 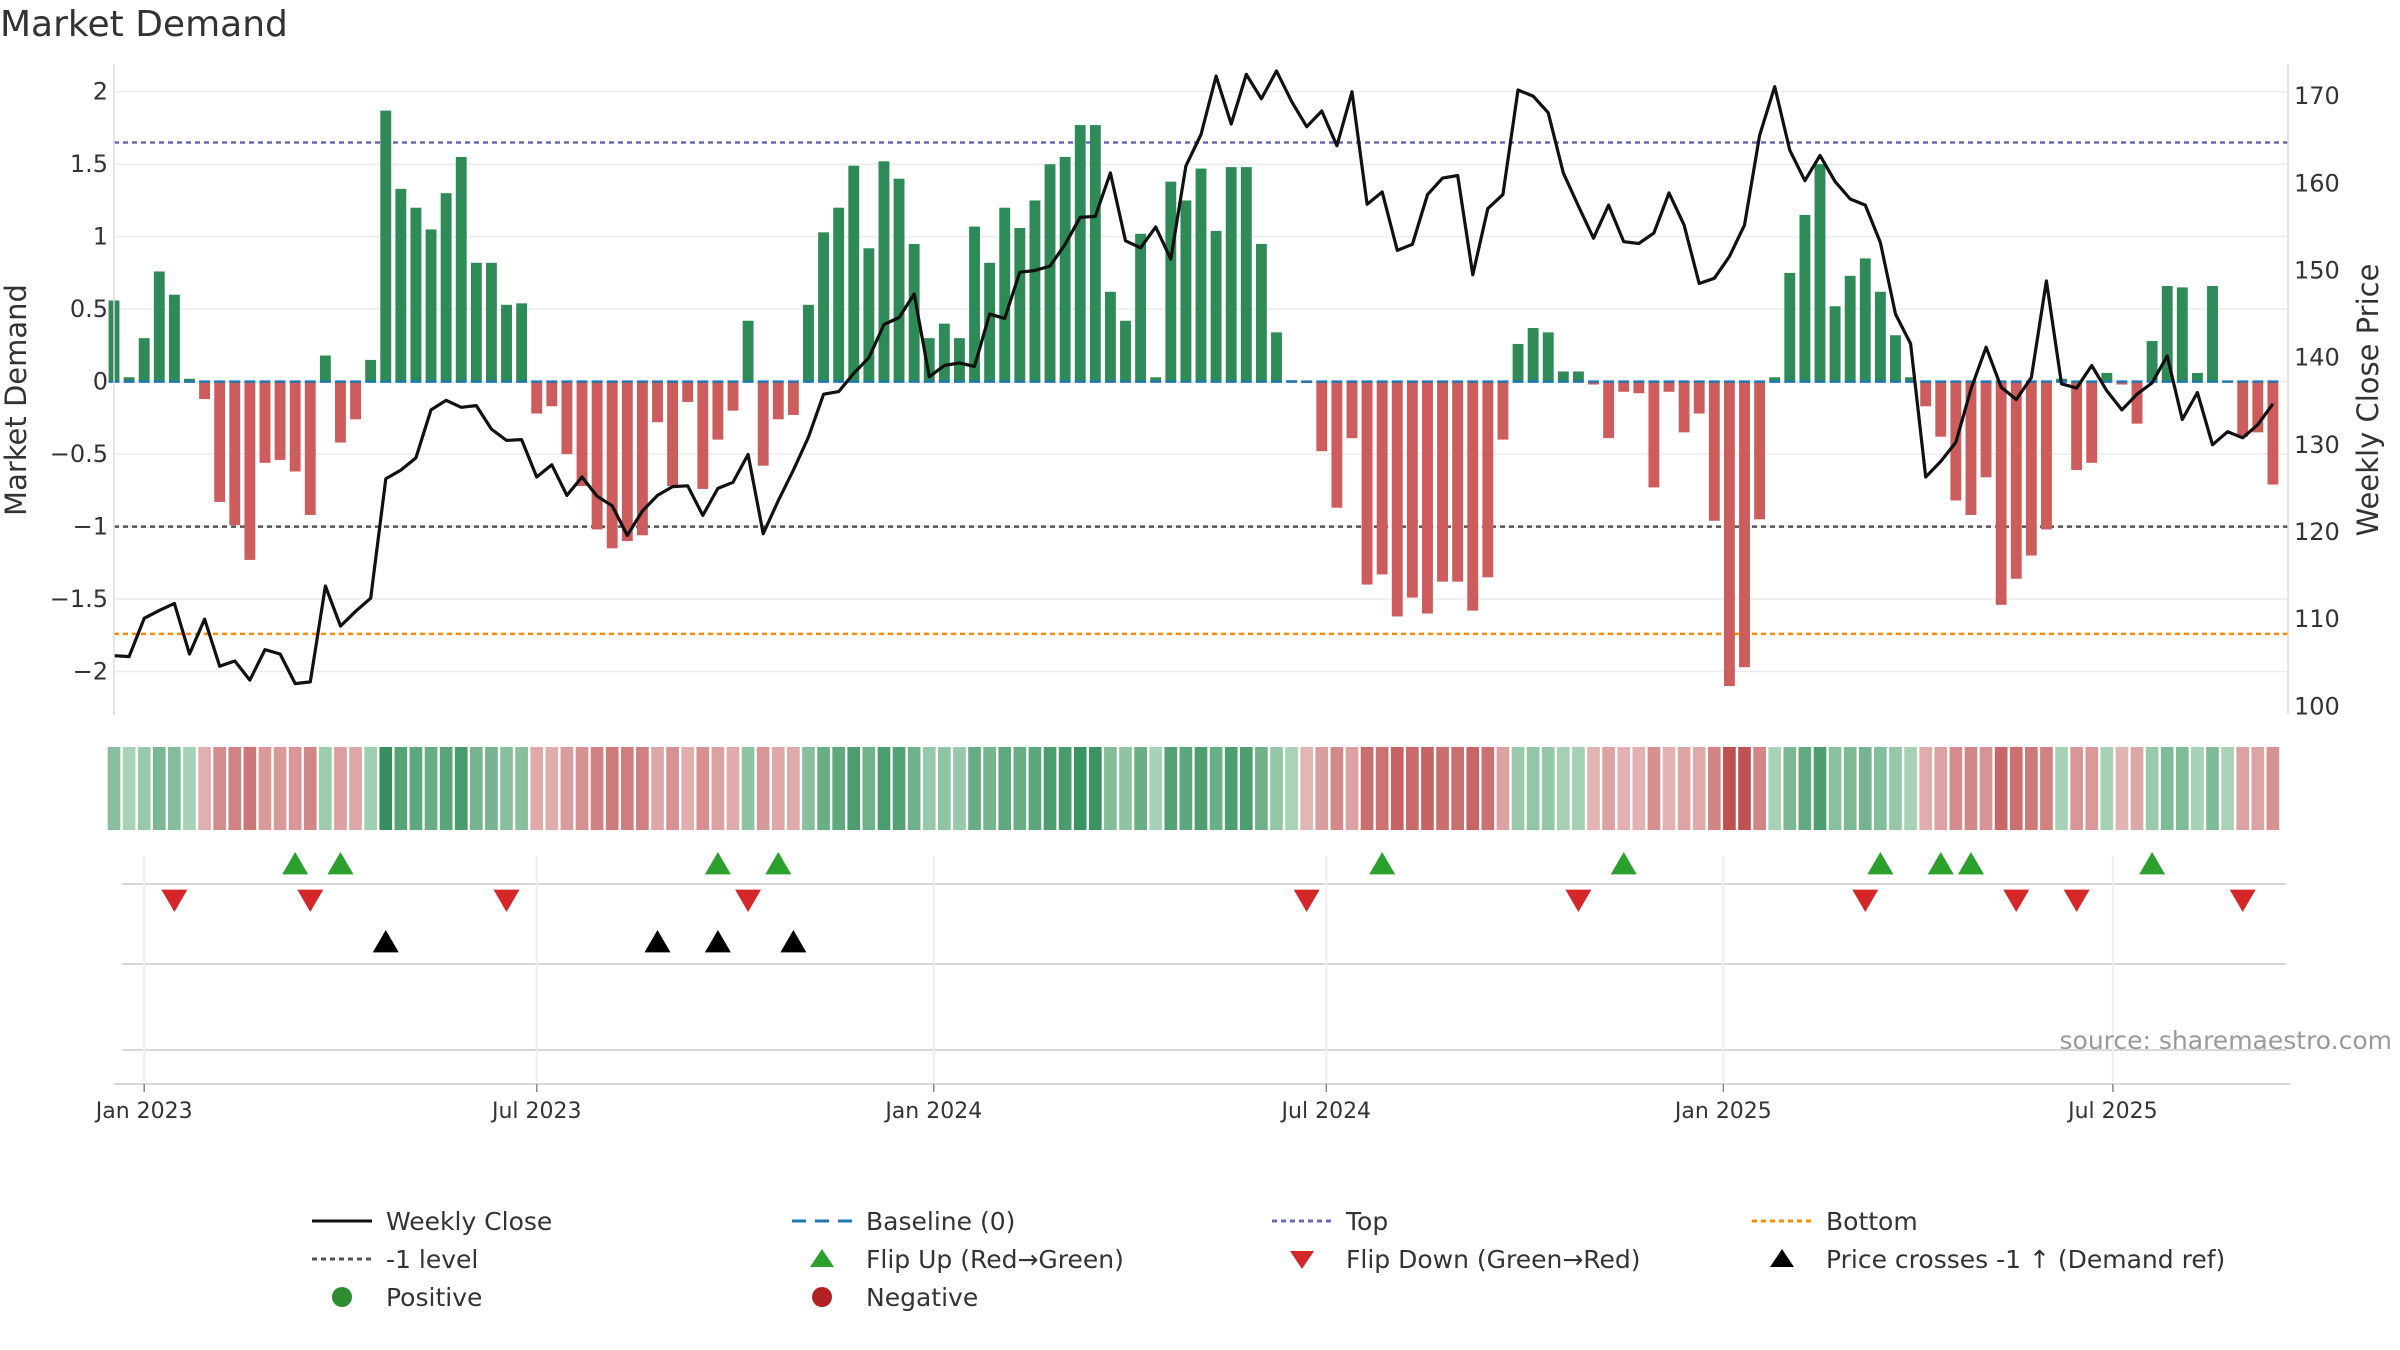 I want to click on legend-item-top: Top, so click(x=1329, y=1221).